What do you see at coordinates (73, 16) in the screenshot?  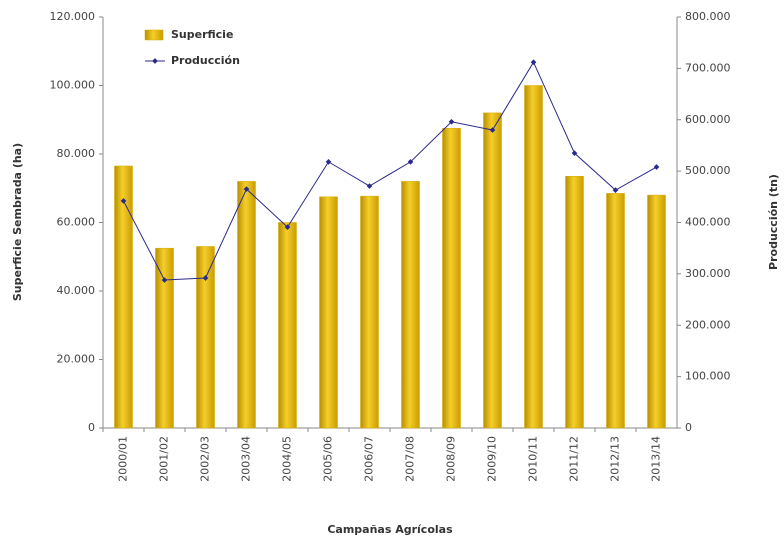 I see `y-tick-label: 120.000` at bounding box center [73, 16].